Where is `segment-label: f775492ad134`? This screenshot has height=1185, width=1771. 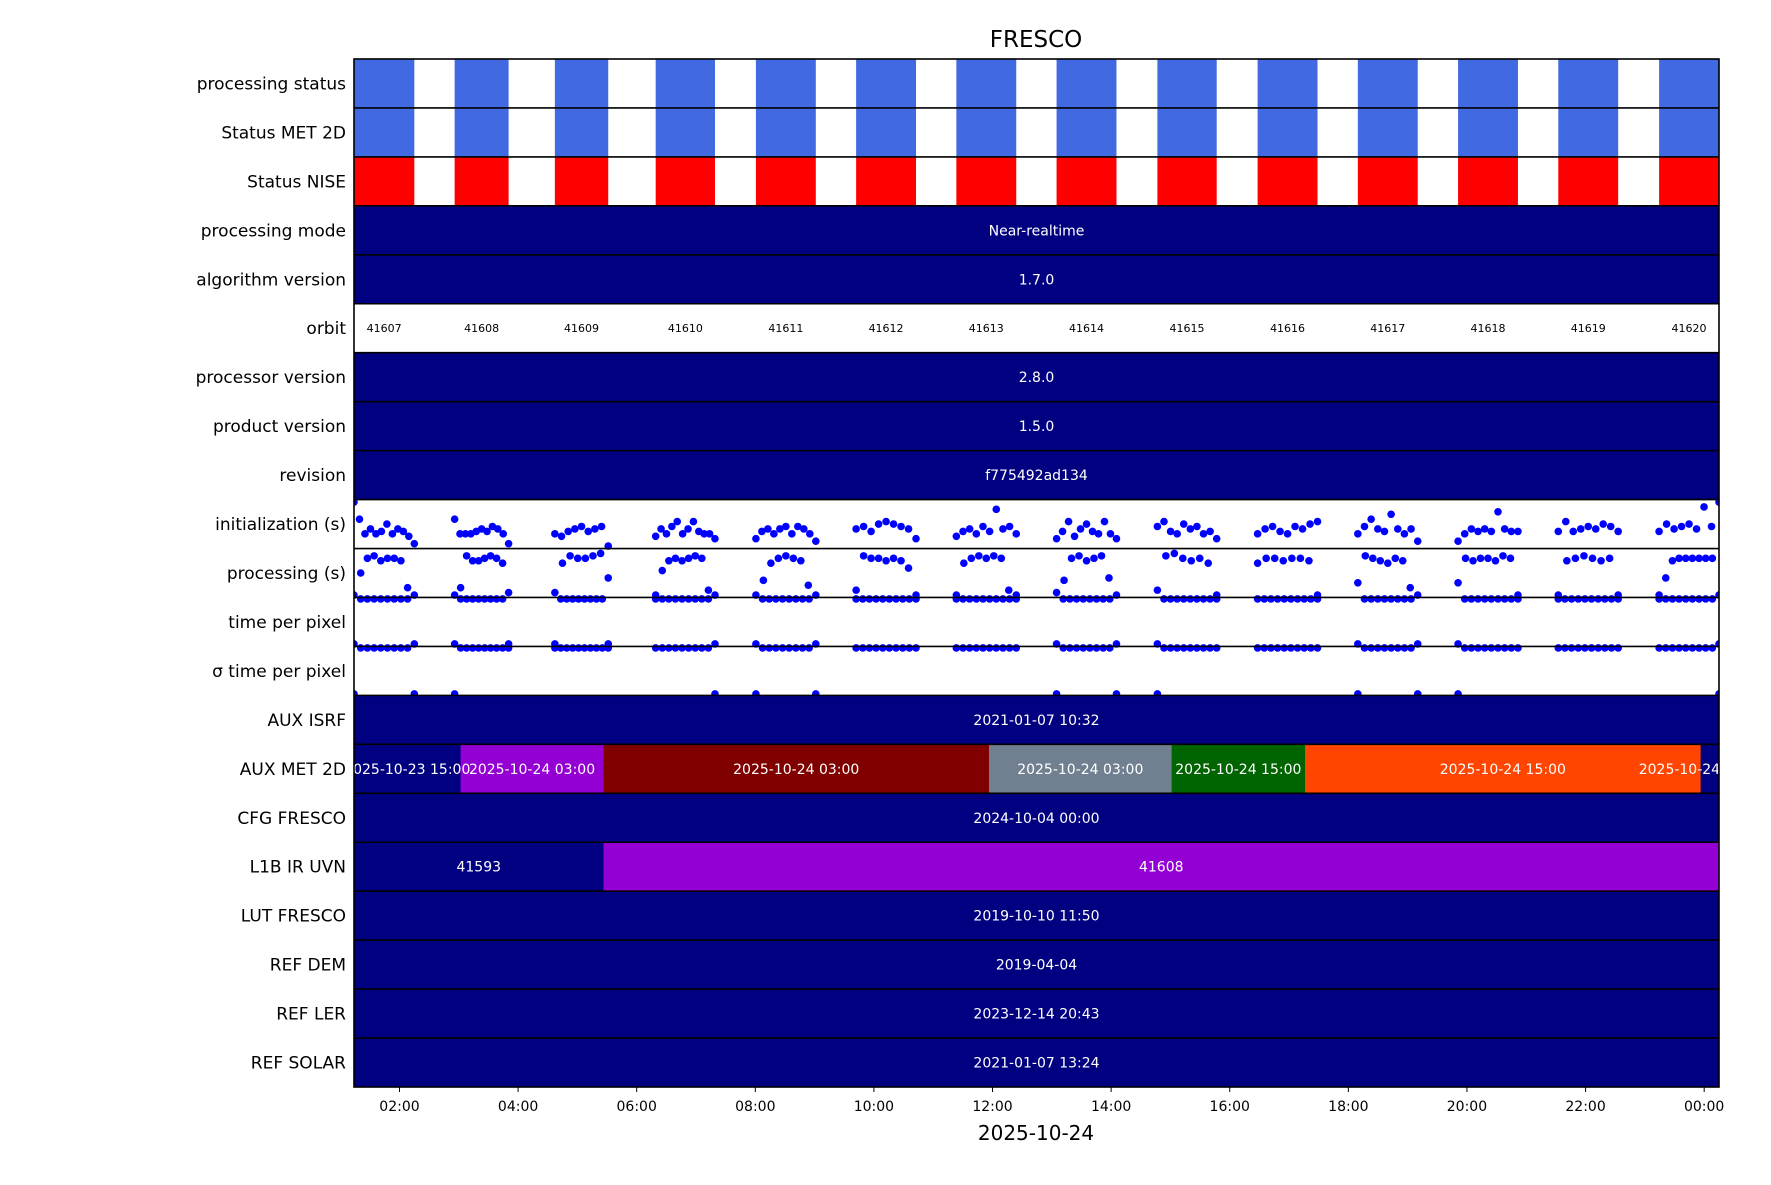
segment-label: f775492ad134 is located at coordinates (1036, 476).